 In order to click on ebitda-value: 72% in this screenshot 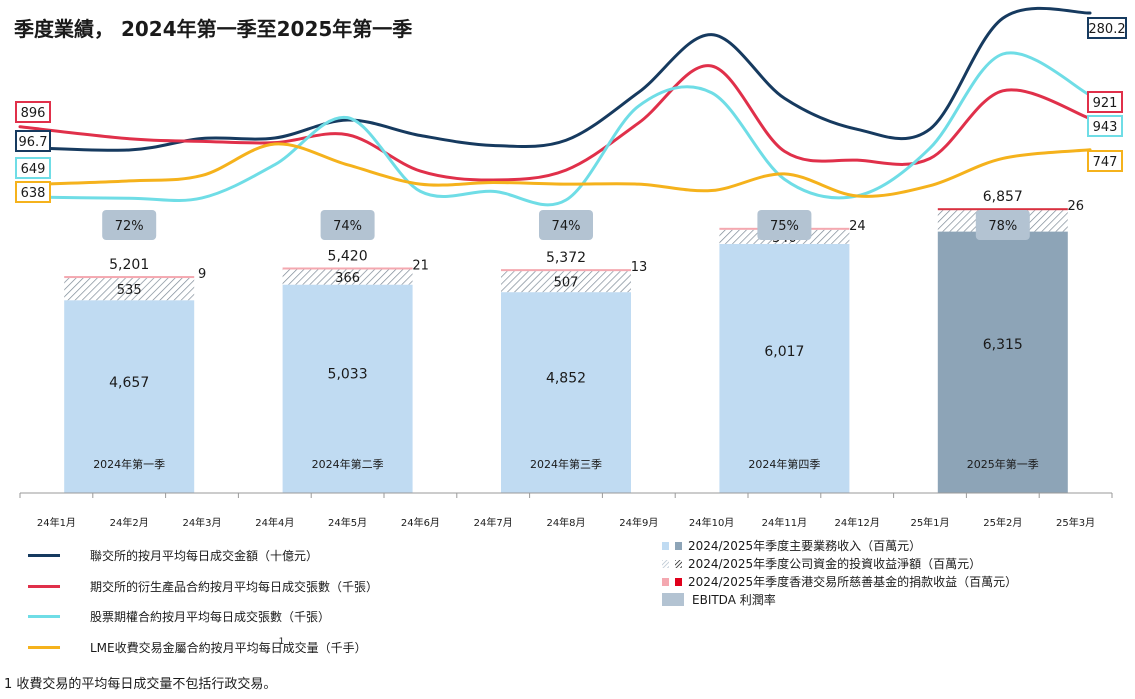, I will do `click(129, 226)`.